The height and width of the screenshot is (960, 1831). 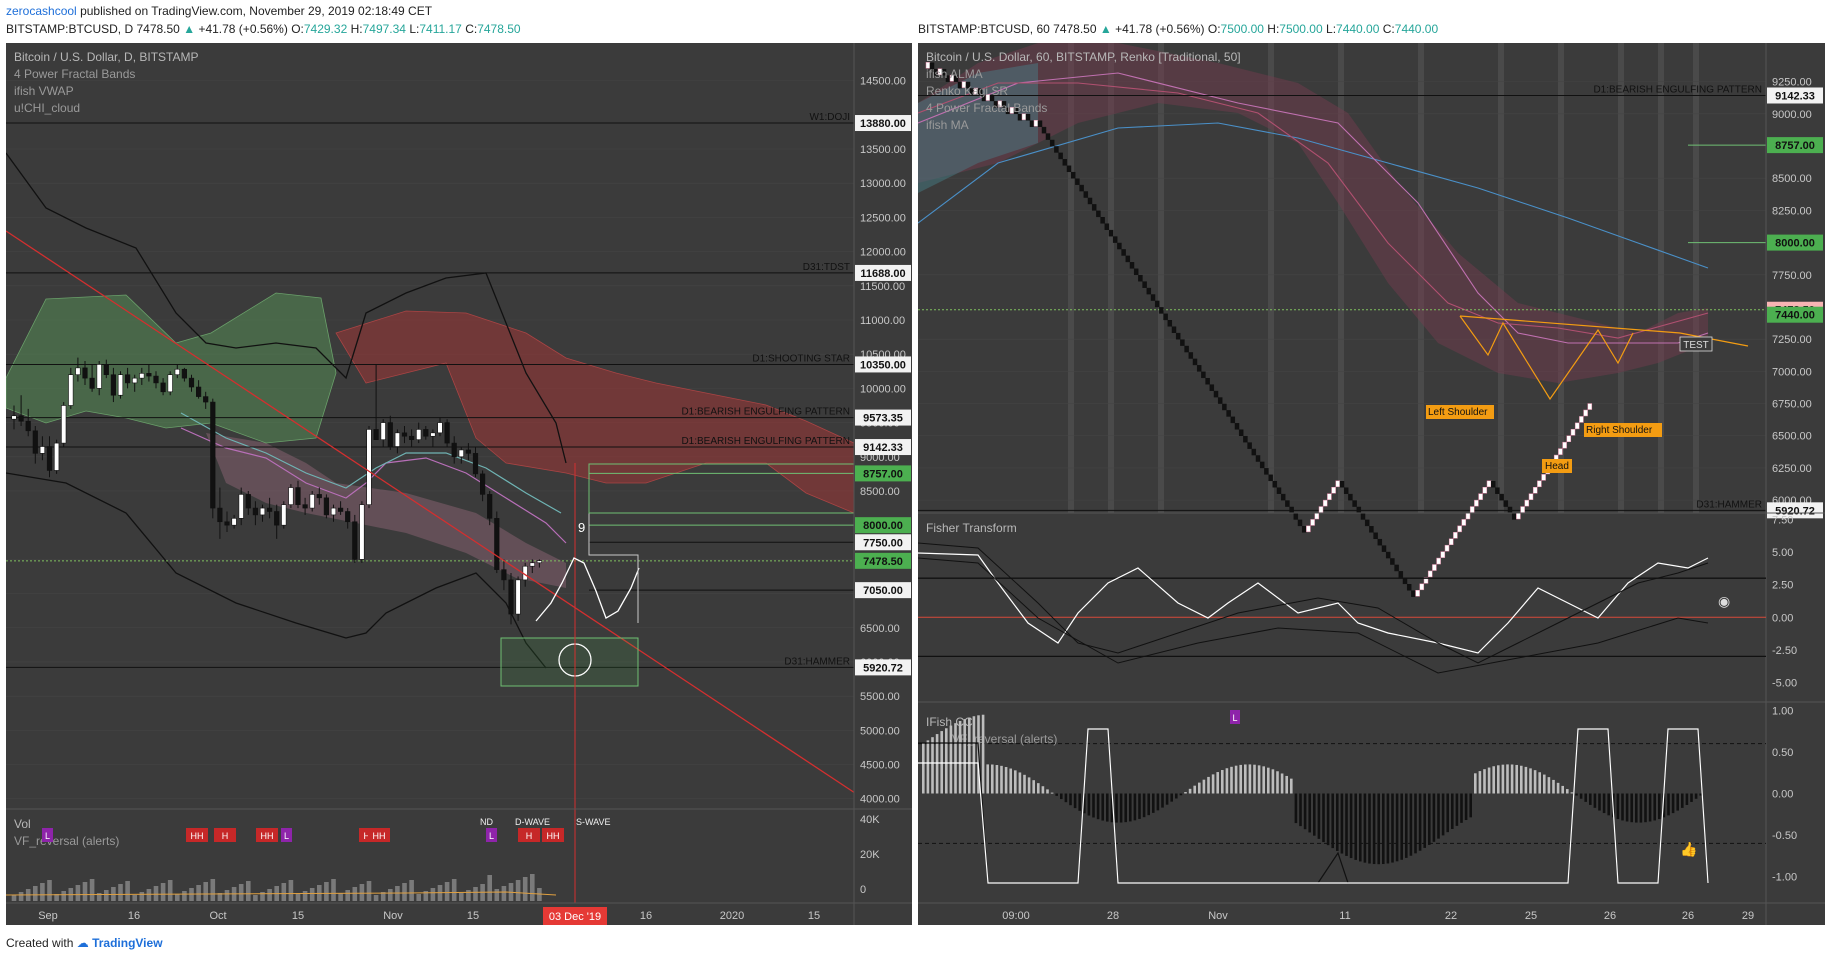 What do you see at coordinates (1388, 29) in the screenshot?
I see `right-c-label: C:` at bounding box center [1388, 29].